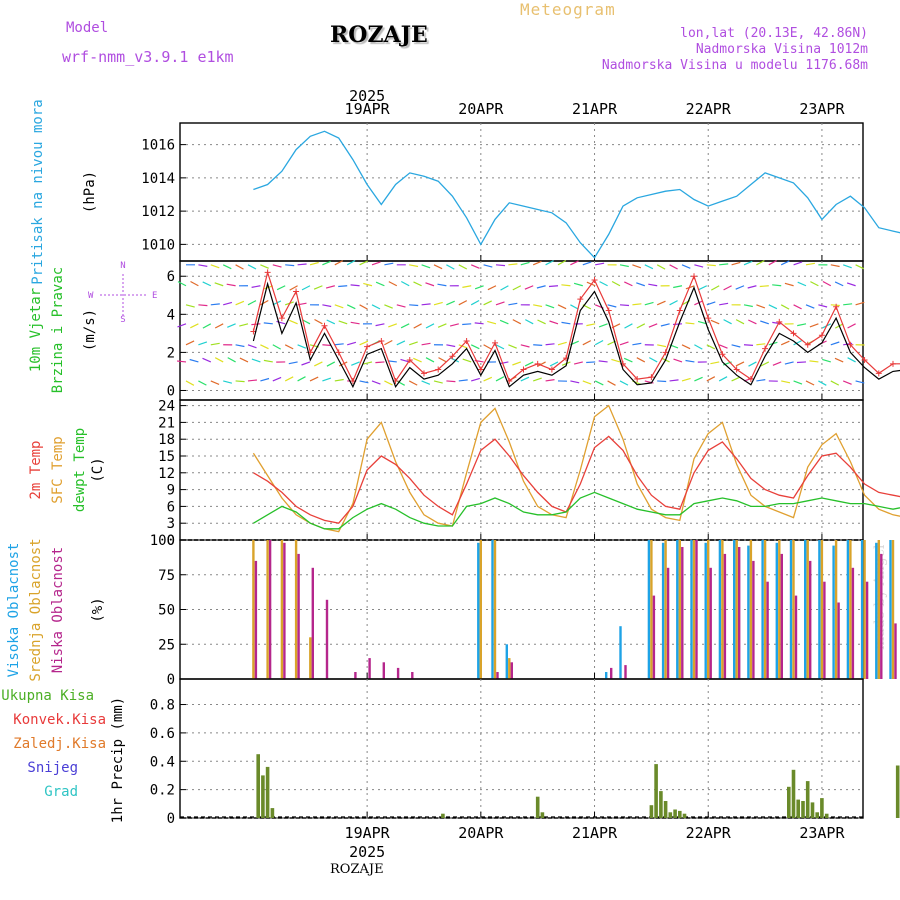 The height and width of the screenshot is (900, 900). What do you see at coordinates (166, 611) in the screenshot?
I see `y-tick-label: 50` at bounding box center [166, 611].